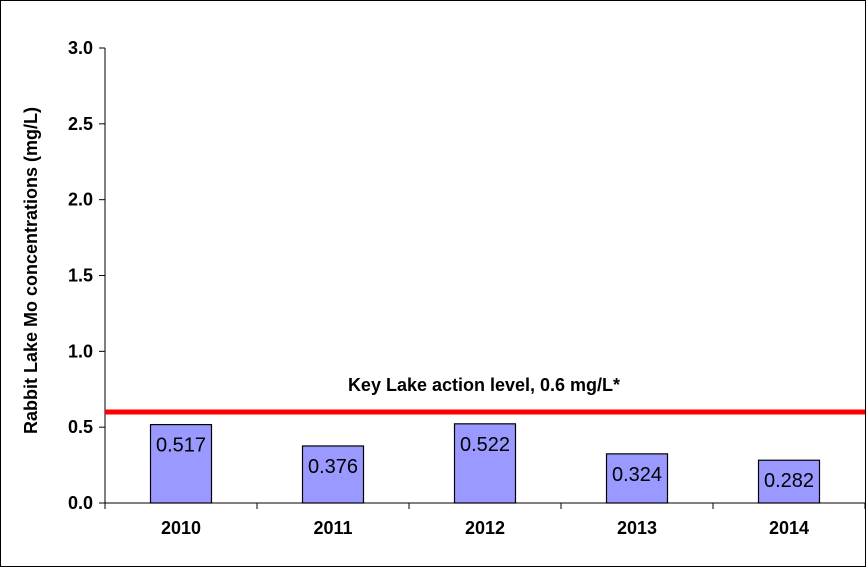 The height and width of the screenshot is (568, 866). I want to click on bar-data-label: 0.324, so click(637, 475).